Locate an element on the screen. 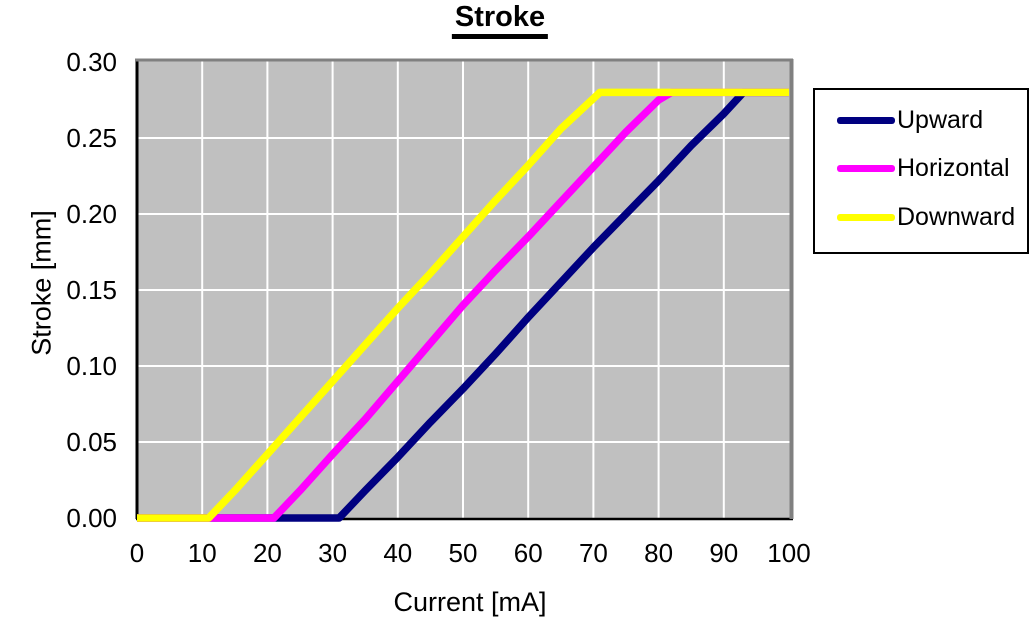 Image resolution: width=1032 pixels, height=634 pixels. y-tick-label: 0.20 is located at coordinates (91, 214).